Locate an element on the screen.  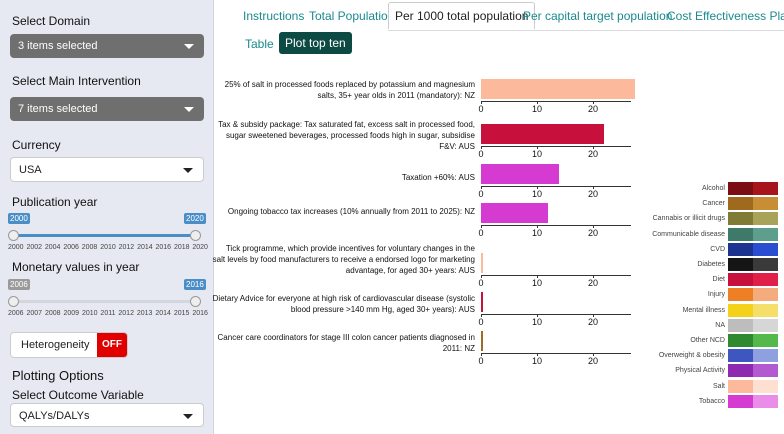
legend-label: NA is located at coordinates (720, 325).